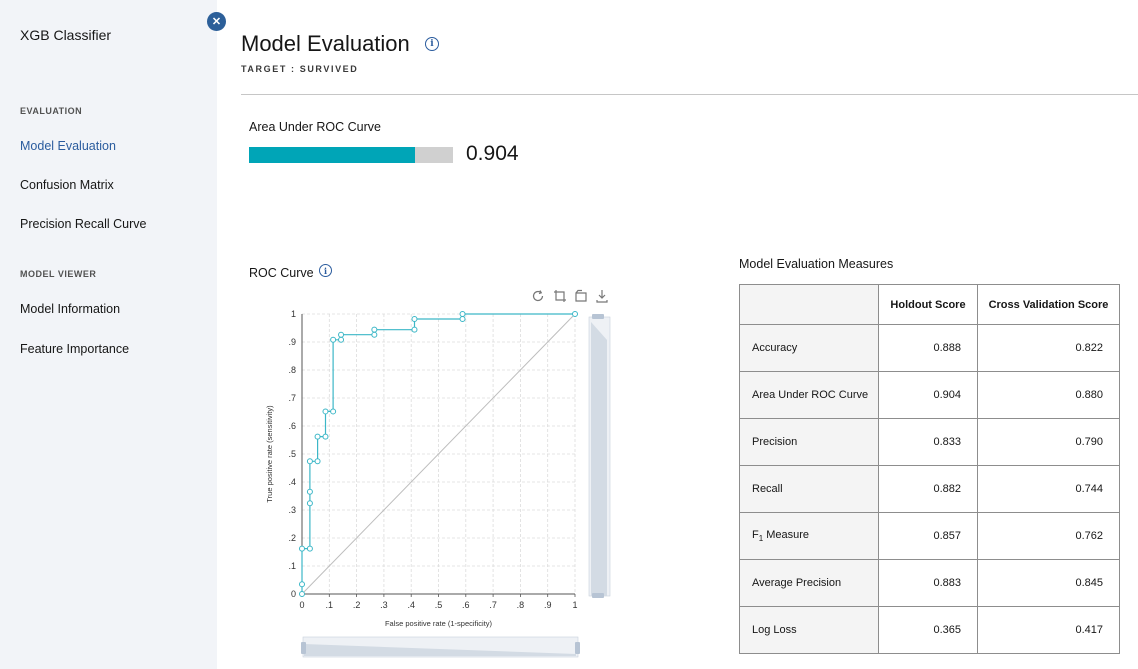 Image resolution: width=1138 pixels, height=669 pixels. Describe the element at coordinates (1048, 442) in the screenshot. I see `cv-cell: 0.790` at that location.